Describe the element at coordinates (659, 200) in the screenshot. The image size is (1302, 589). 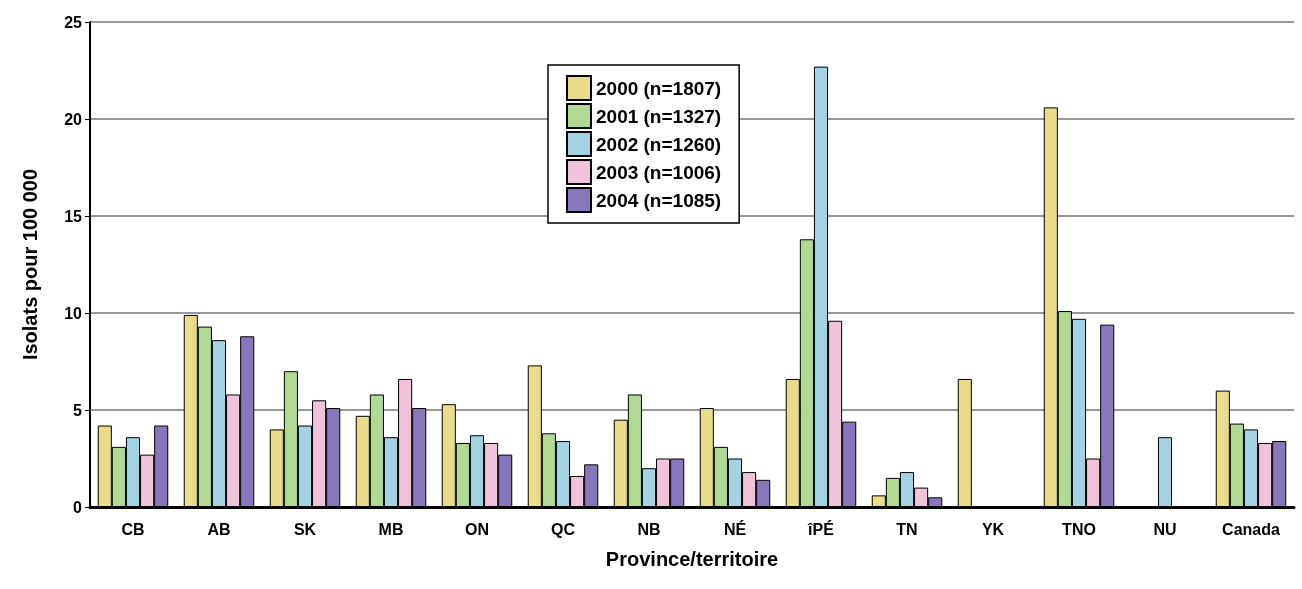
I see `legend-label: 2004 (n=1085)` at that location.